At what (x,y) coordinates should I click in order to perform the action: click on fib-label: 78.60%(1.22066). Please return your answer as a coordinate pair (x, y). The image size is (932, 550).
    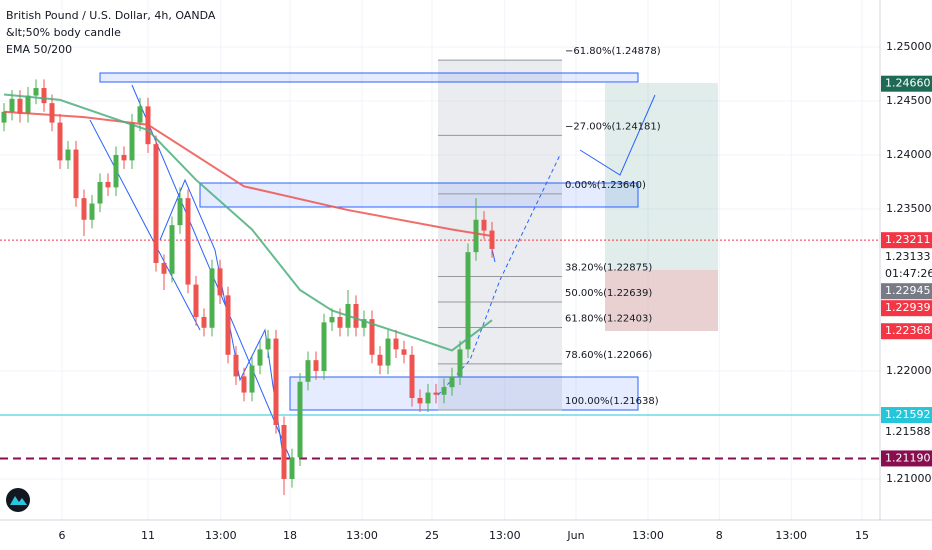
    Looking at the image, I should click on (608, 355).